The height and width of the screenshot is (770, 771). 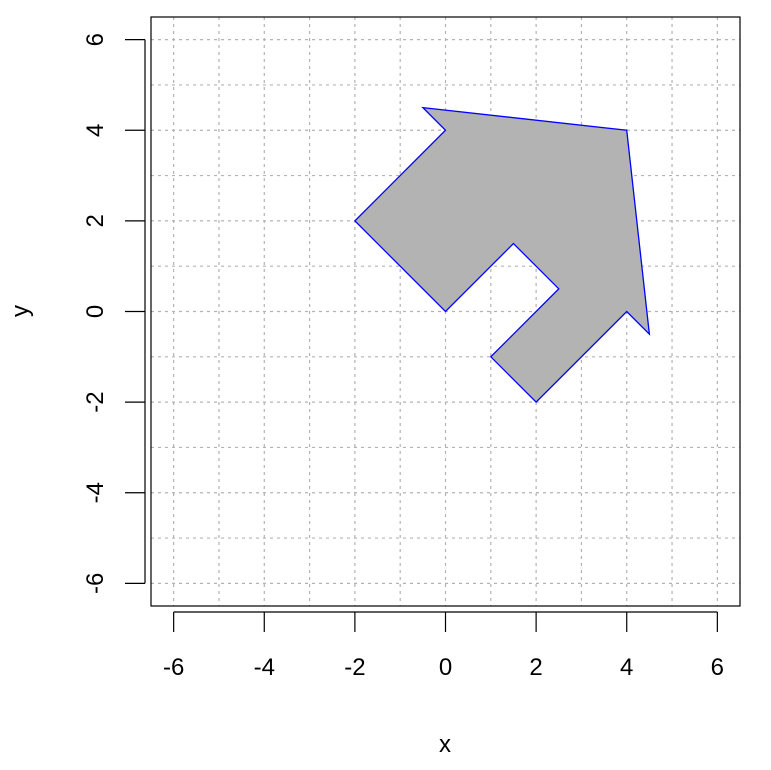 I want to click on y-tick-label: -6, so click(x=95, y=583).